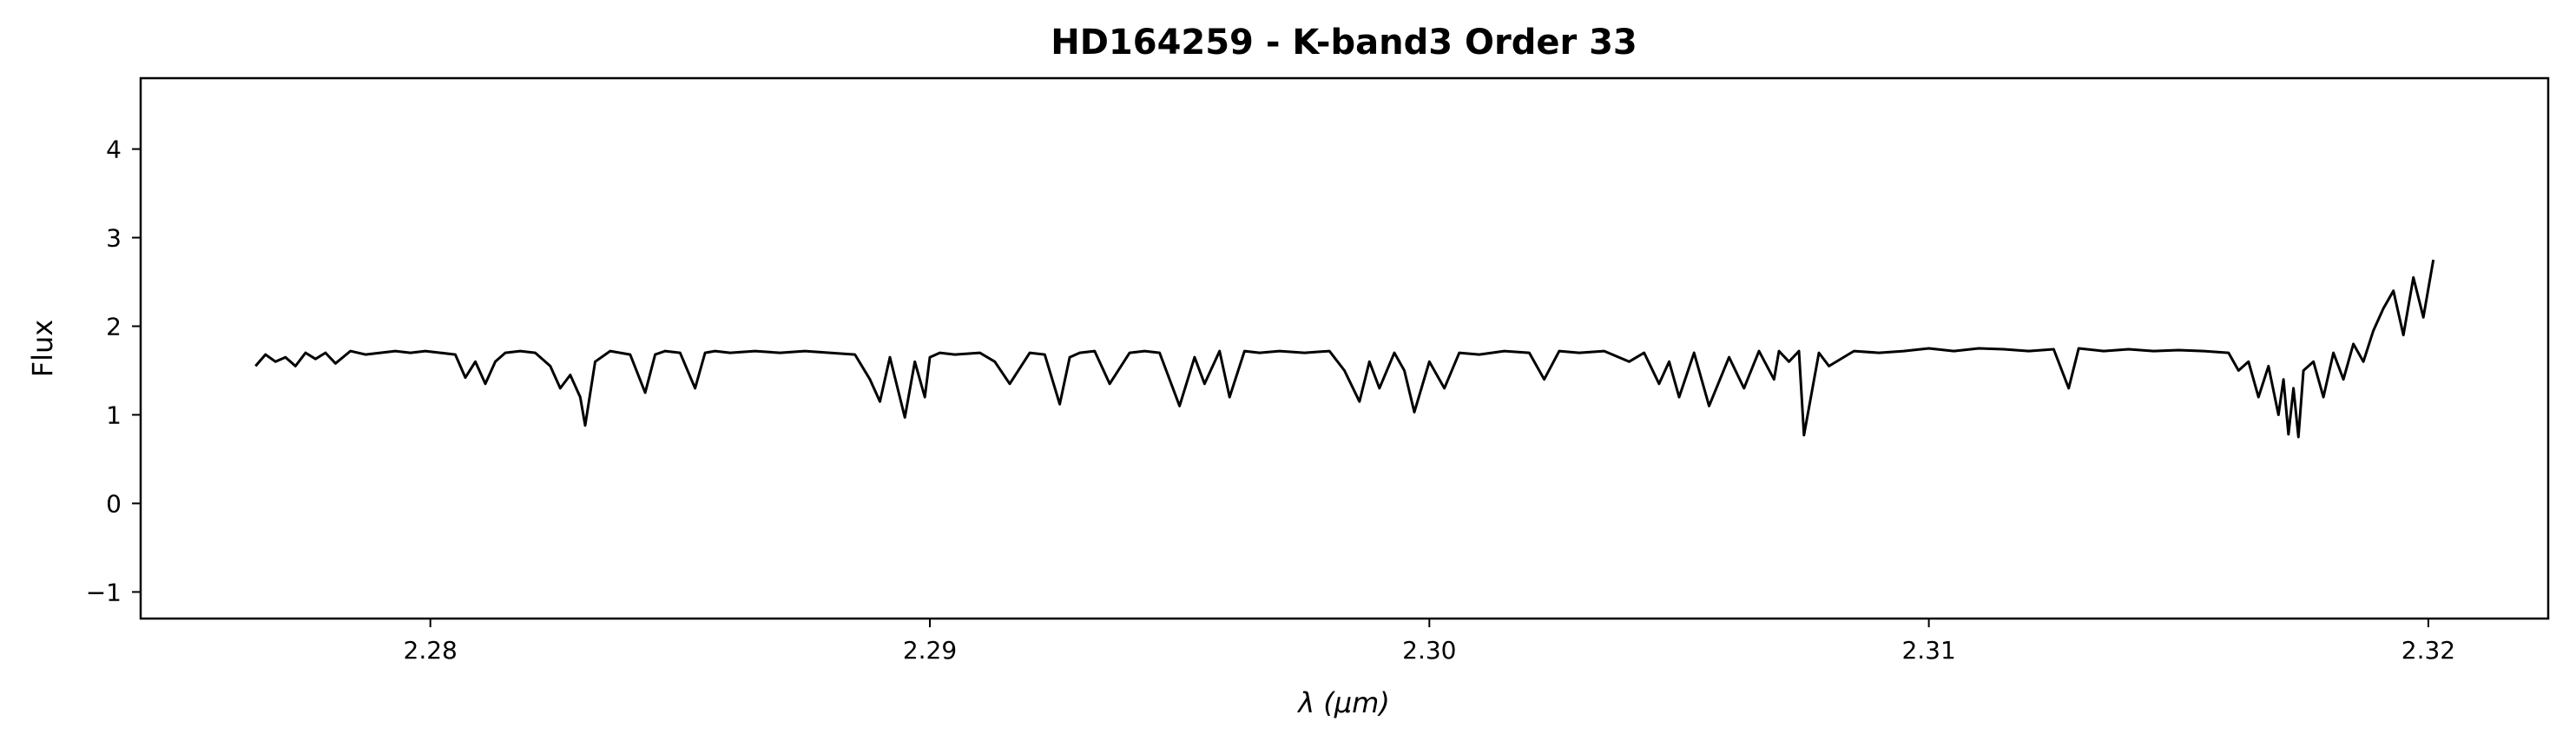 This screenshot has height=748, width=2576. What do you see at coordinates (42, 349) in the screenshot?
I see `y-axis-label: Flux` at bounding box center [42, 349].